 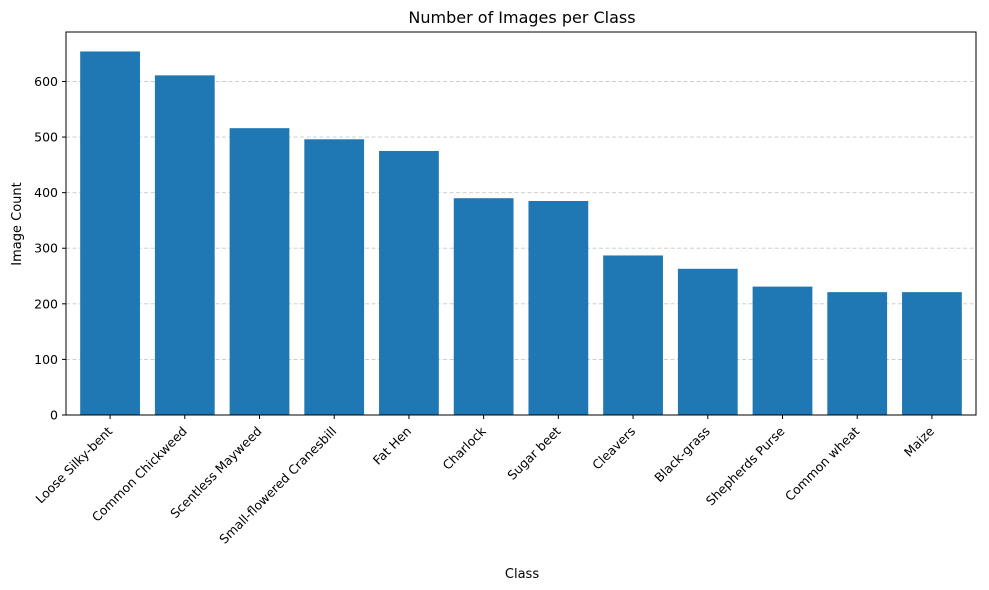 What do you see at coordinates (521, 17) in the screenshot?
I see `chart-title: Number of Images per Class` at bounding box center [521, 17].